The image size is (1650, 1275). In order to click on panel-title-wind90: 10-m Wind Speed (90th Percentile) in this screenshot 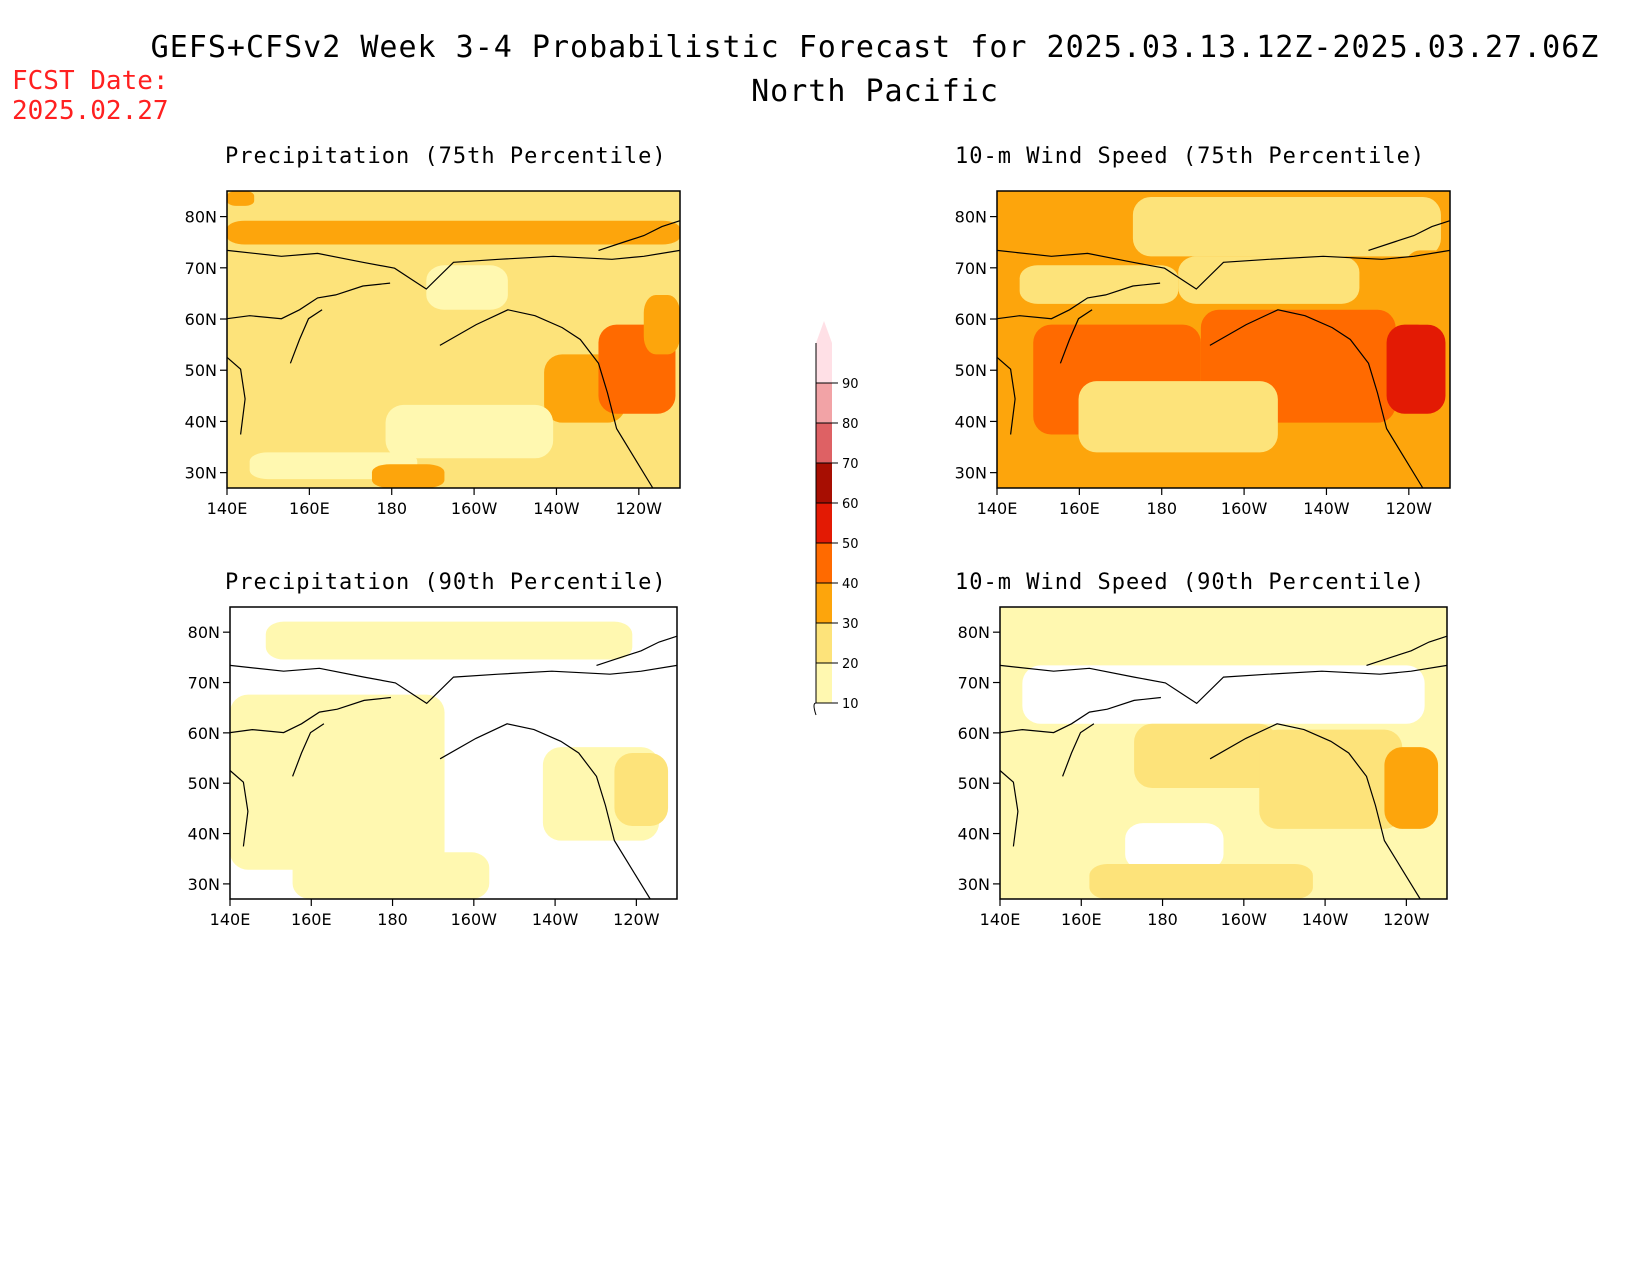, I will do `click(1190, 582)`.